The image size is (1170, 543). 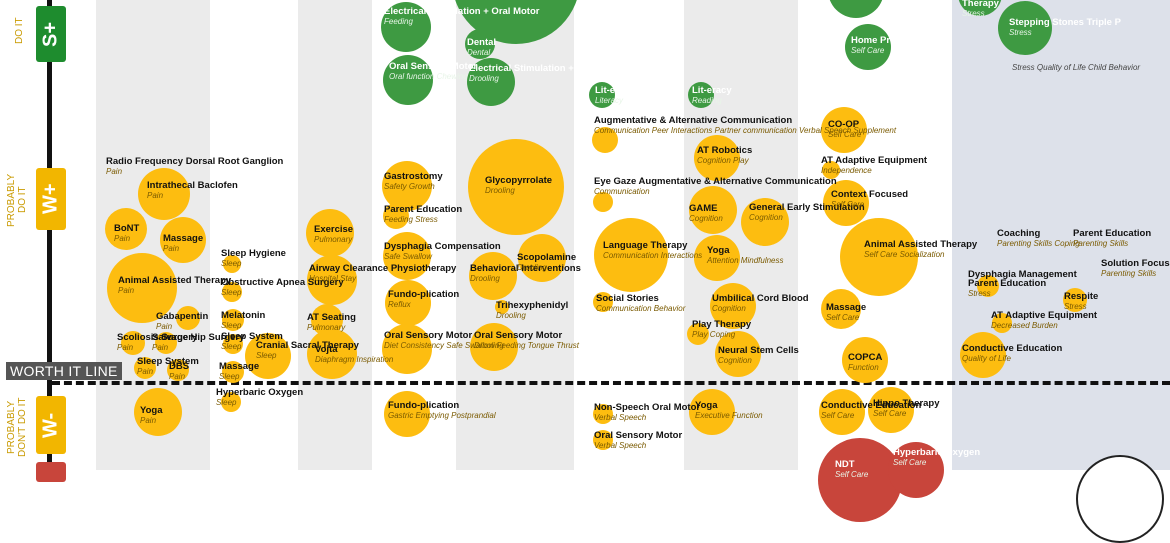 I want to click on tier-caption-do-it: DO IT, so click(x=19, y=31).